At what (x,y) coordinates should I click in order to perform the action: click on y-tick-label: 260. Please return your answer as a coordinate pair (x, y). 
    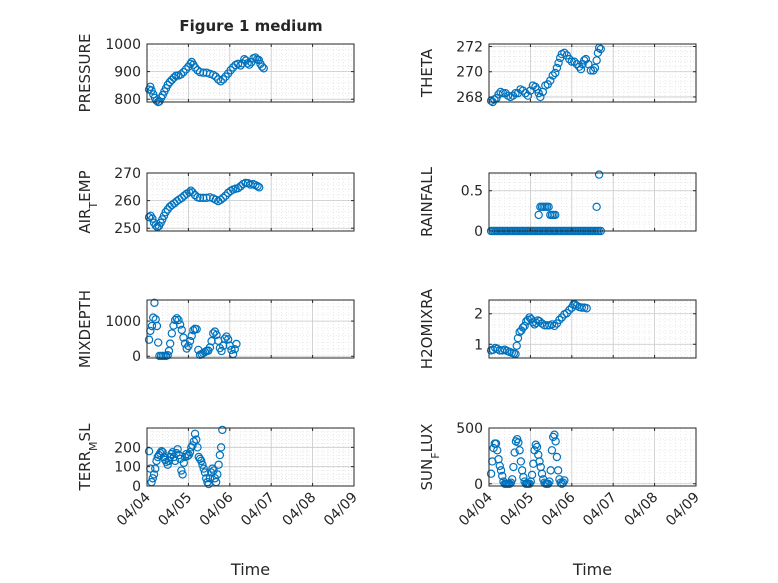
    Looking at the image, I should click on (127, 202).